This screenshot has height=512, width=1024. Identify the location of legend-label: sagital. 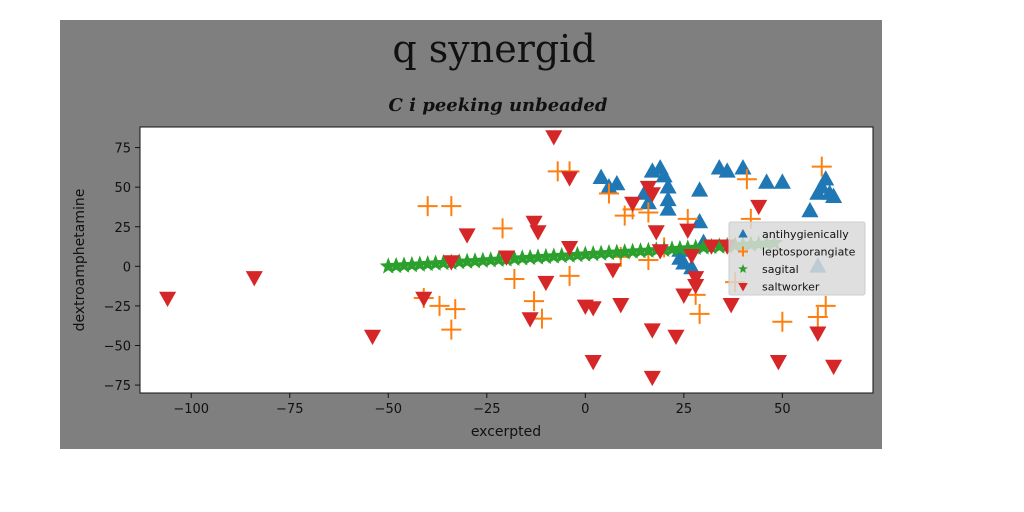
(780, 269).